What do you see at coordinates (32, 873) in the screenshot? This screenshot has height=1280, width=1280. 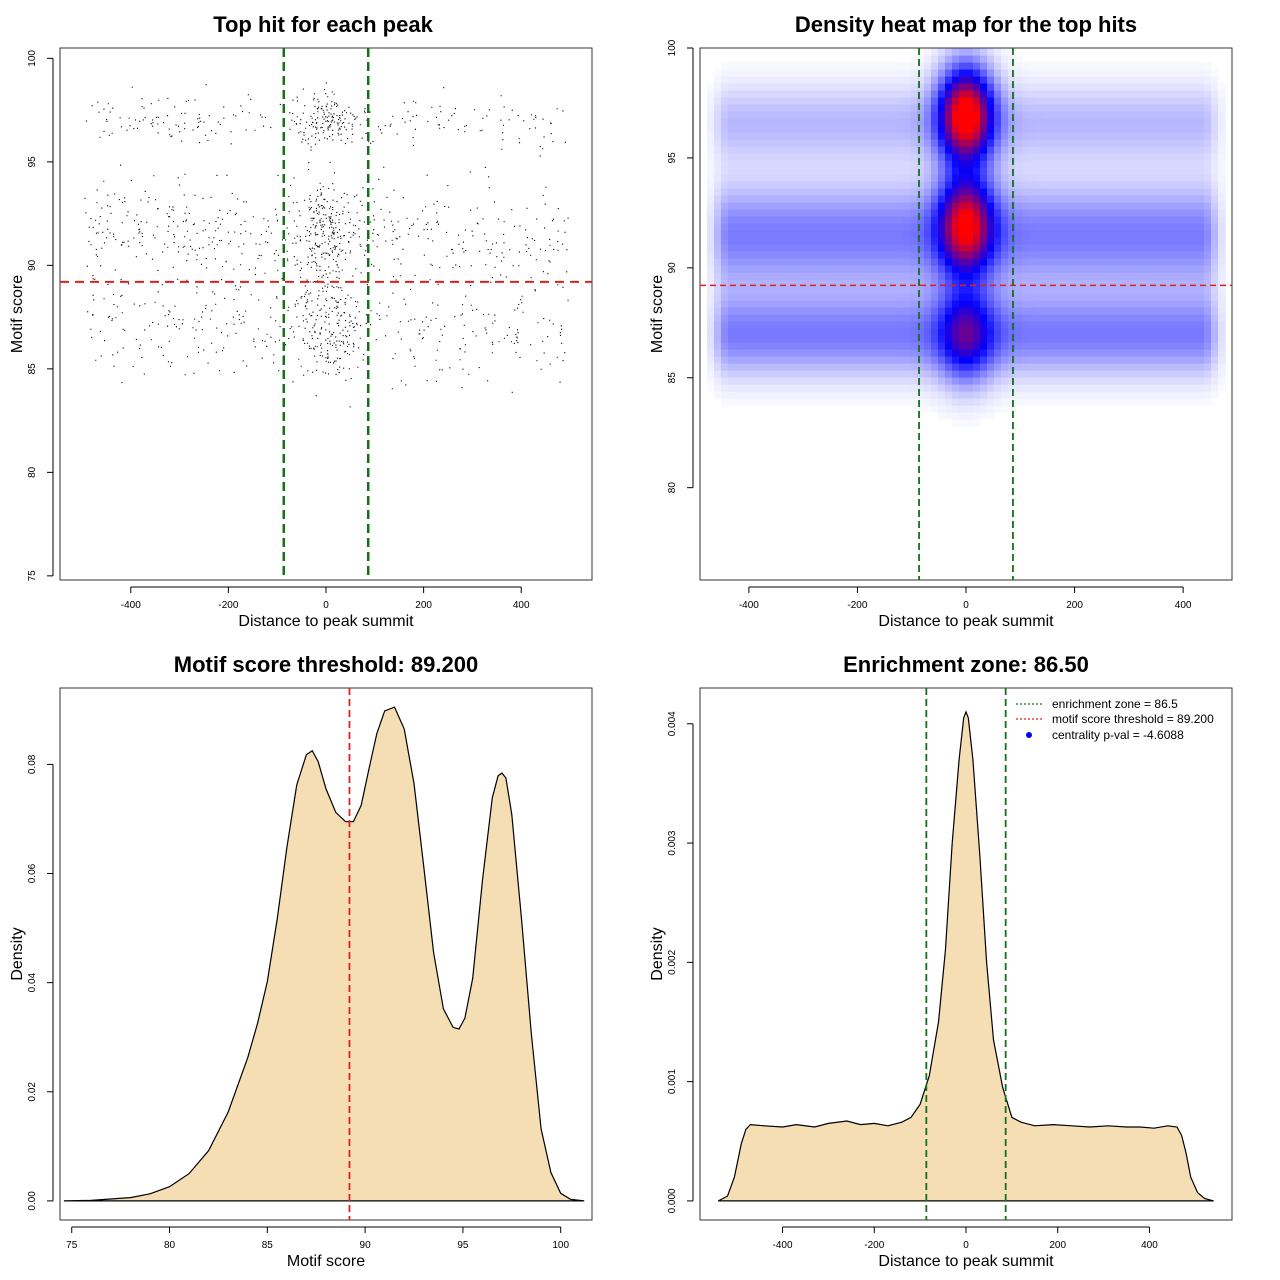 I see `y-tick-label: 0.06` at bounding box center [32, 873].